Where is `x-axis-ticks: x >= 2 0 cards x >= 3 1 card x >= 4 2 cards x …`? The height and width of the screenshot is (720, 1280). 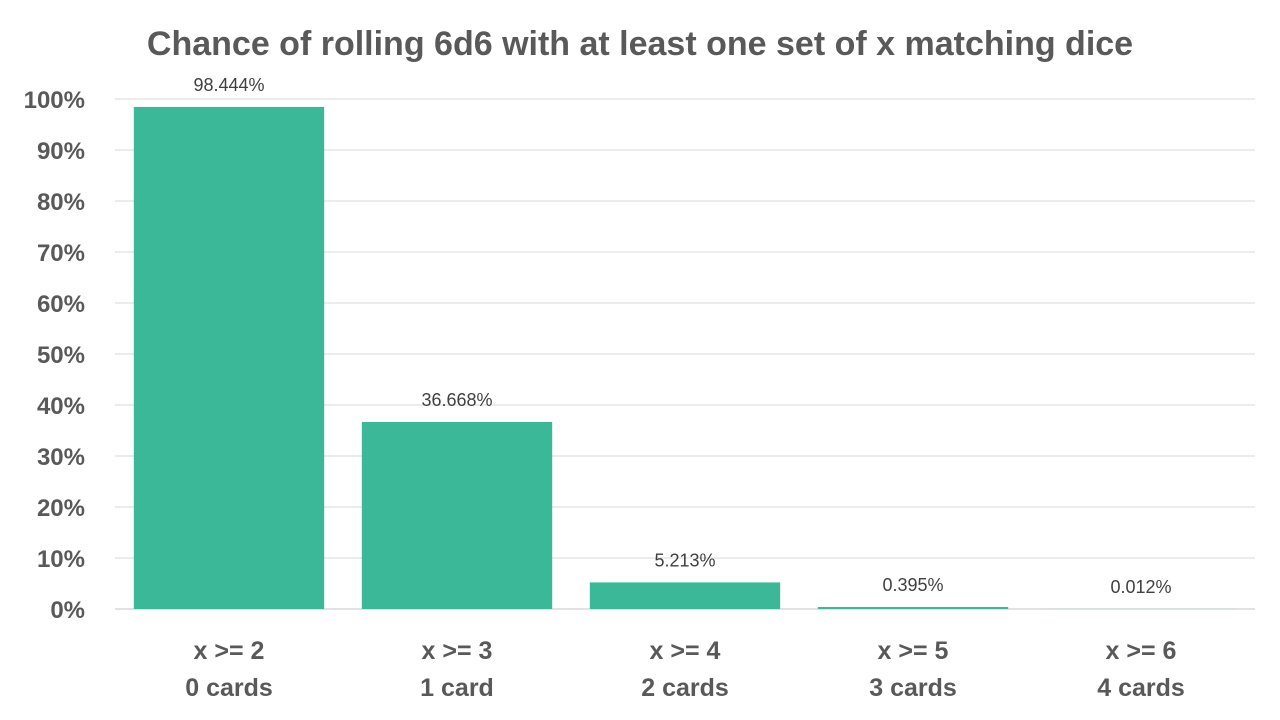 x-axis-ticks: x >= 2 0 cards x >= 3 1 card x >= 4 2 cards x … is located at coordinates (685, 669).